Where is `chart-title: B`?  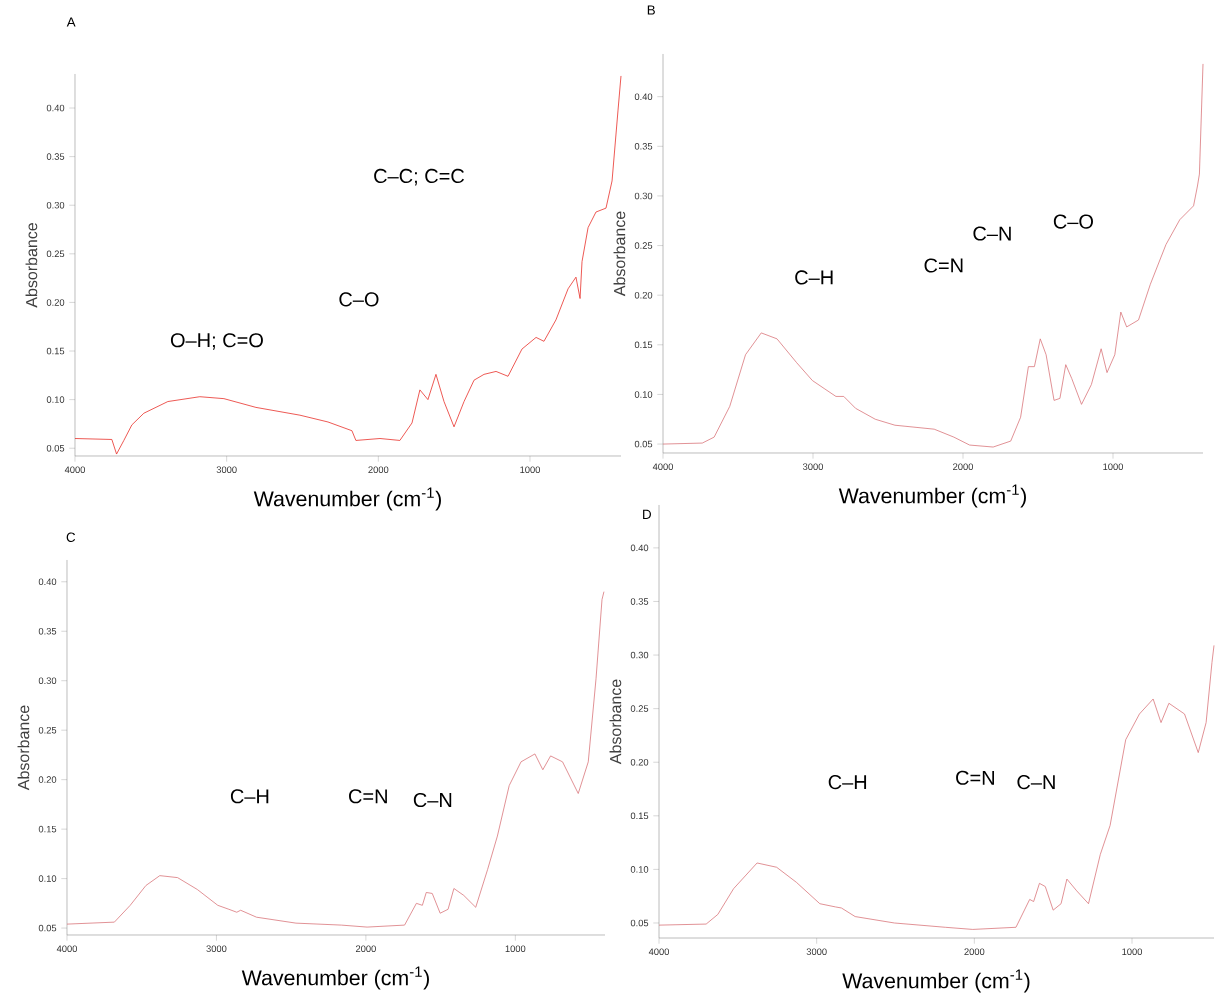
chart-title: B is located at coordinates (651, 10).